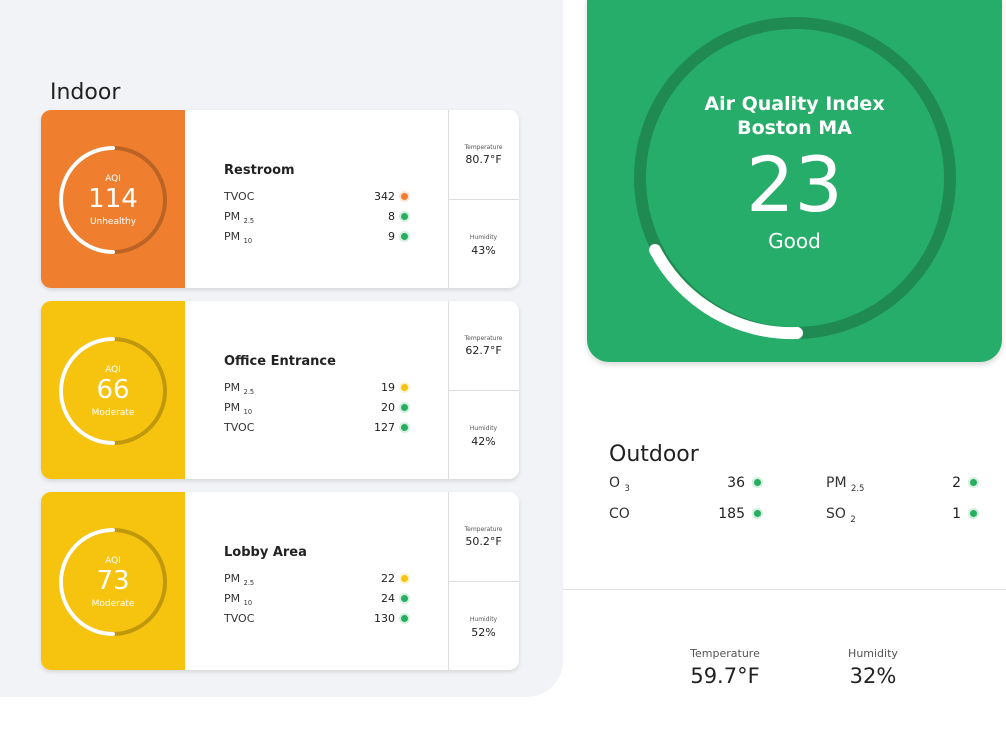  Describe the element at coordinates (113, 222) in the screenshot. I see `aqi-status: Unhealthy` at that location.